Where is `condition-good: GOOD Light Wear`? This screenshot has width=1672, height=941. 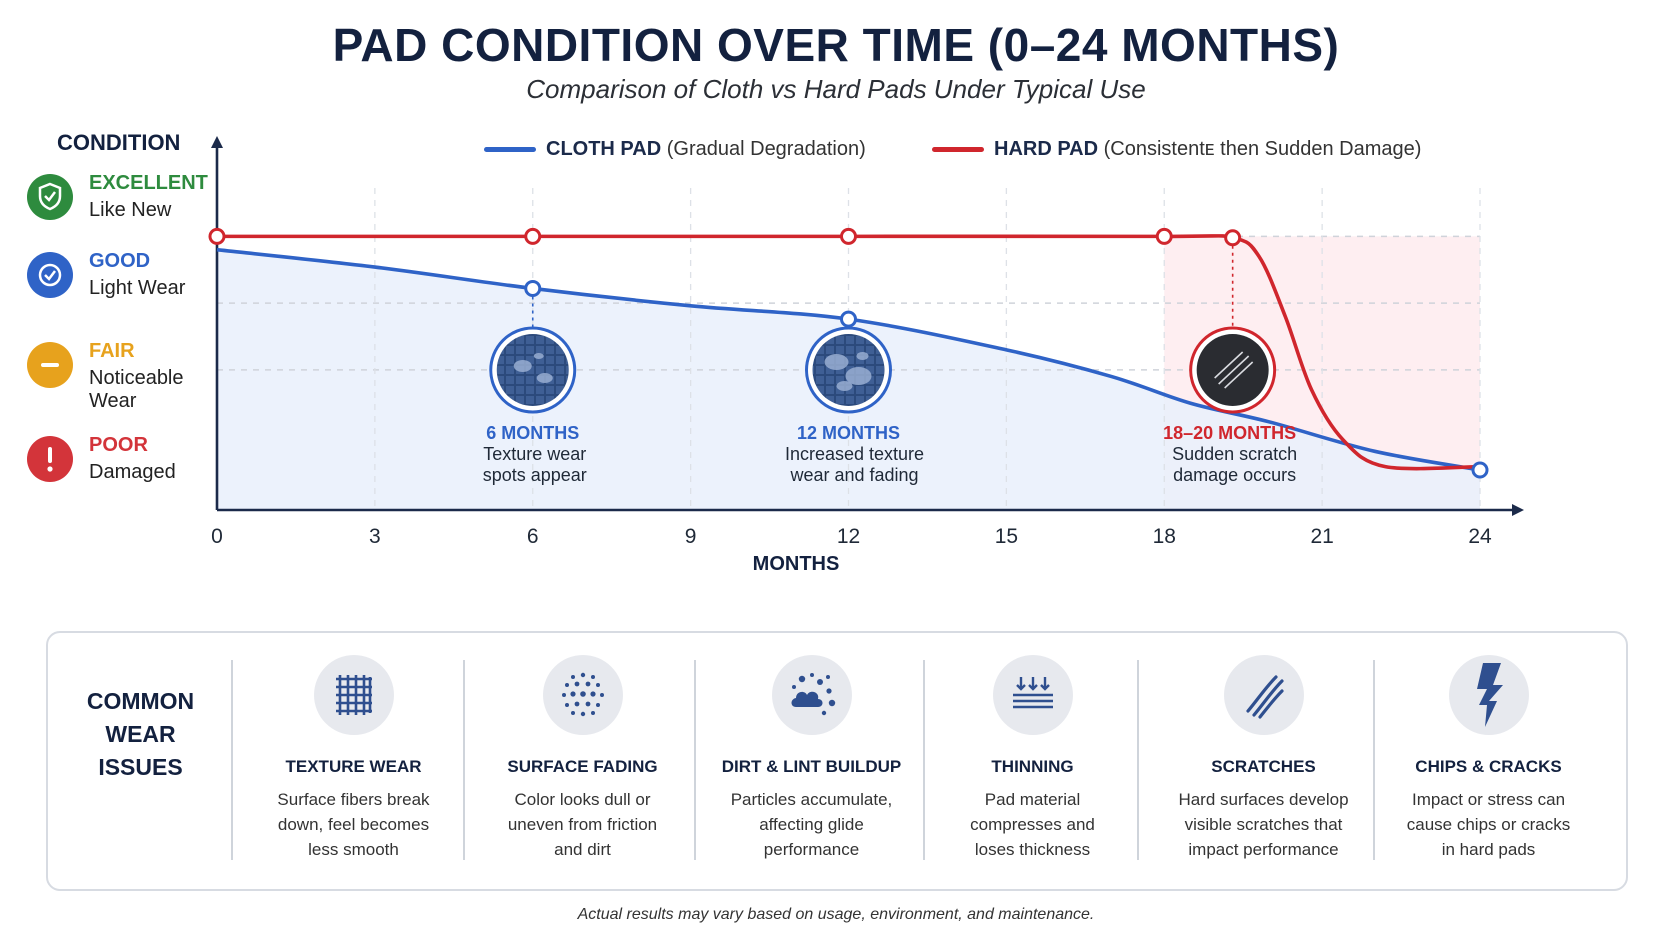 condition-good: GOOD Light Wear is located at coordinates (127, 278).